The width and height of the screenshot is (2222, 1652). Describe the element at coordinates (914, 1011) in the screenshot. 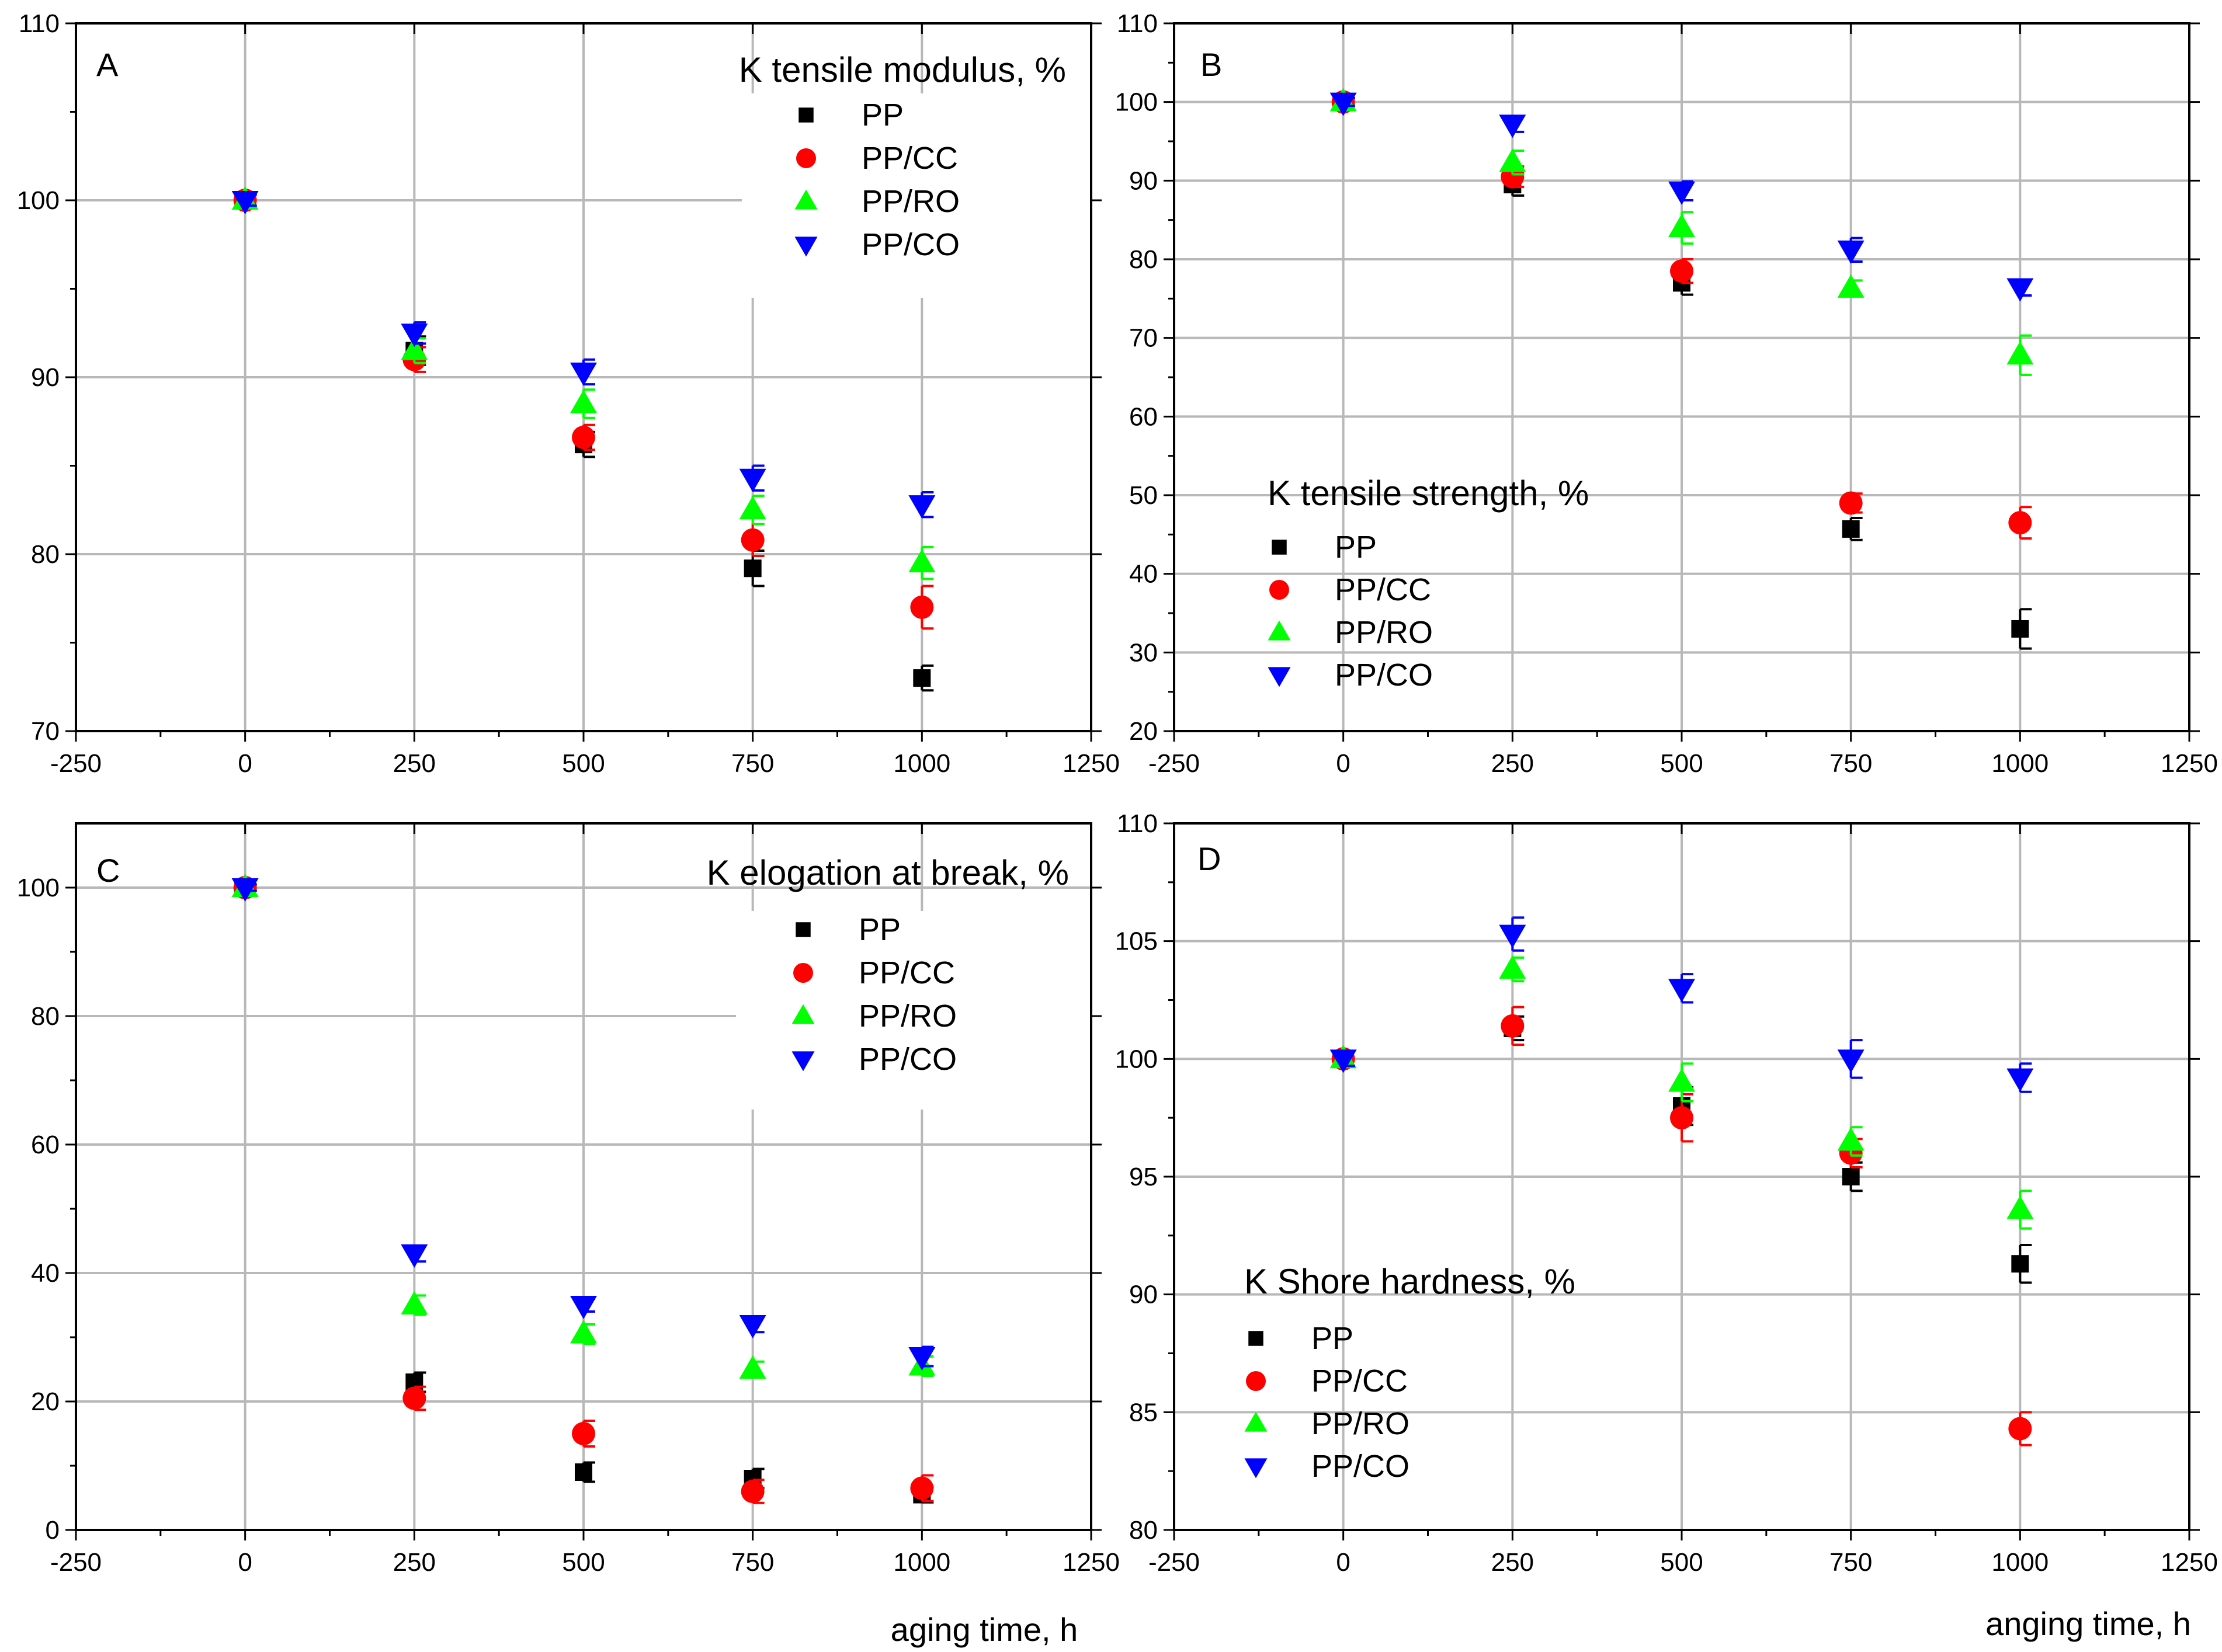

I see `legend-background` at that location.